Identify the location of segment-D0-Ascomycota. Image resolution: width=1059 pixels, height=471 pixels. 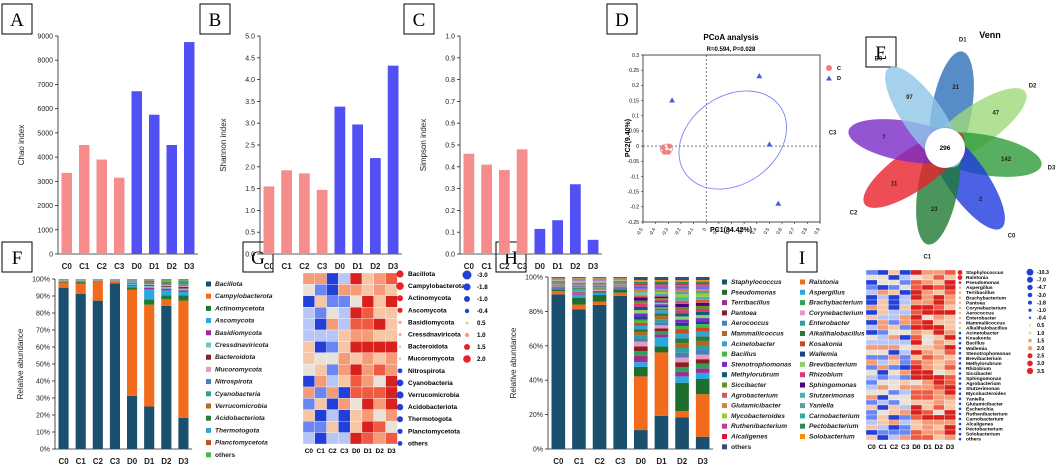
(132, 286).